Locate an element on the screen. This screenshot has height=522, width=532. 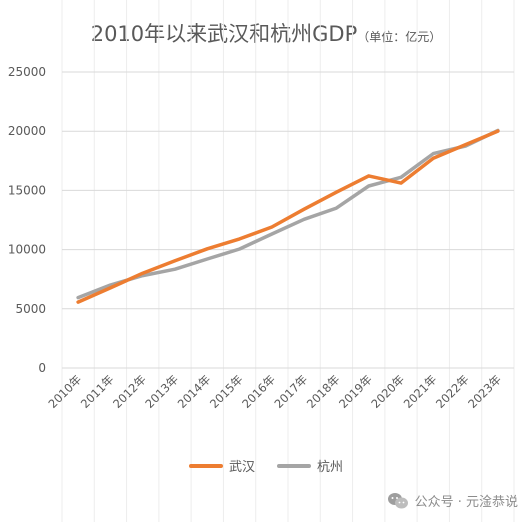
y-tick-label: 5000 is located at coordinates (30, 309).